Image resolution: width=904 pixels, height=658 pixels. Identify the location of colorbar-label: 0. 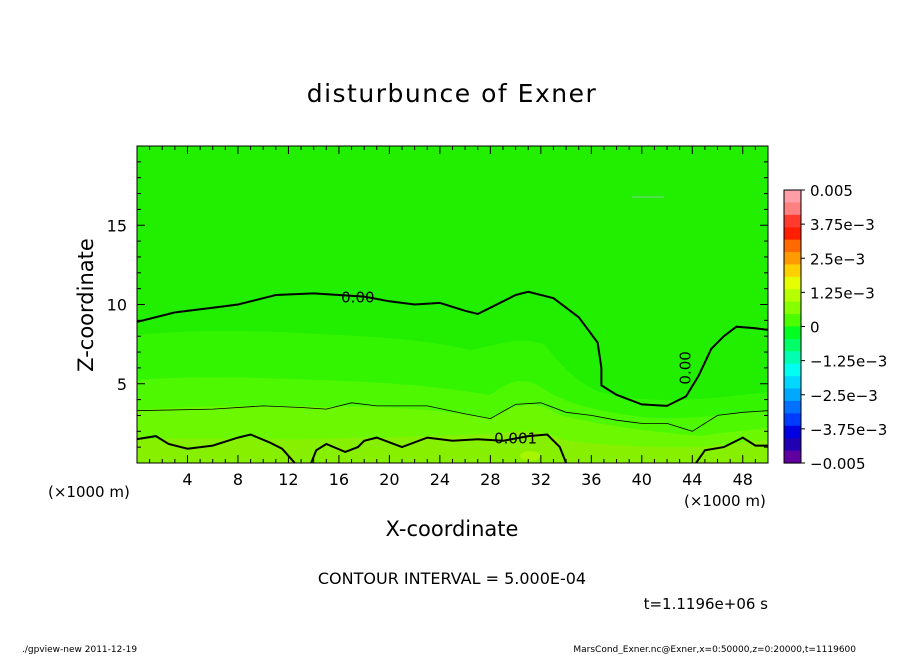
(815, 328).